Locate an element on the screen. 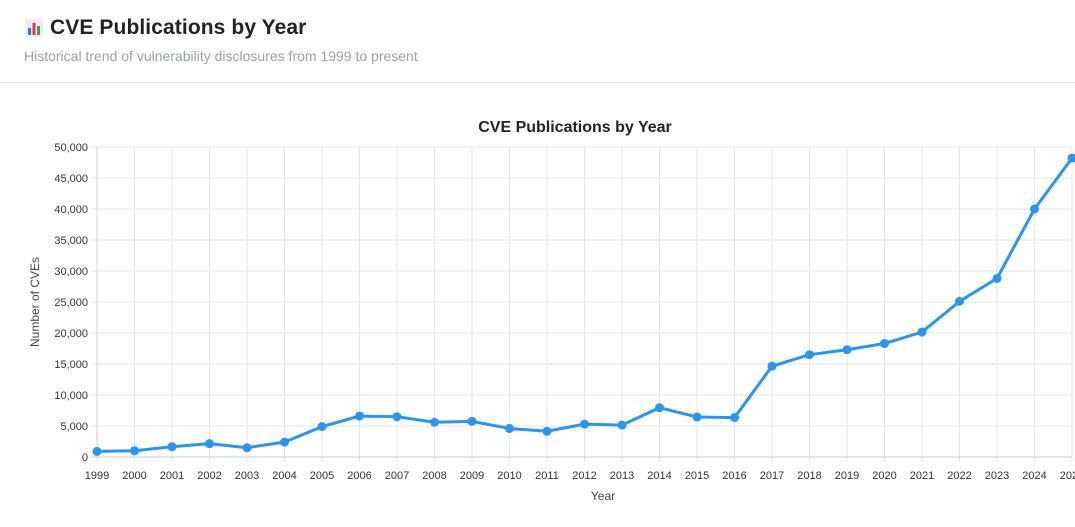 This screenshot has height=527, width=1075. x-tick-label: 2006 is located at coordinates (359, 476).